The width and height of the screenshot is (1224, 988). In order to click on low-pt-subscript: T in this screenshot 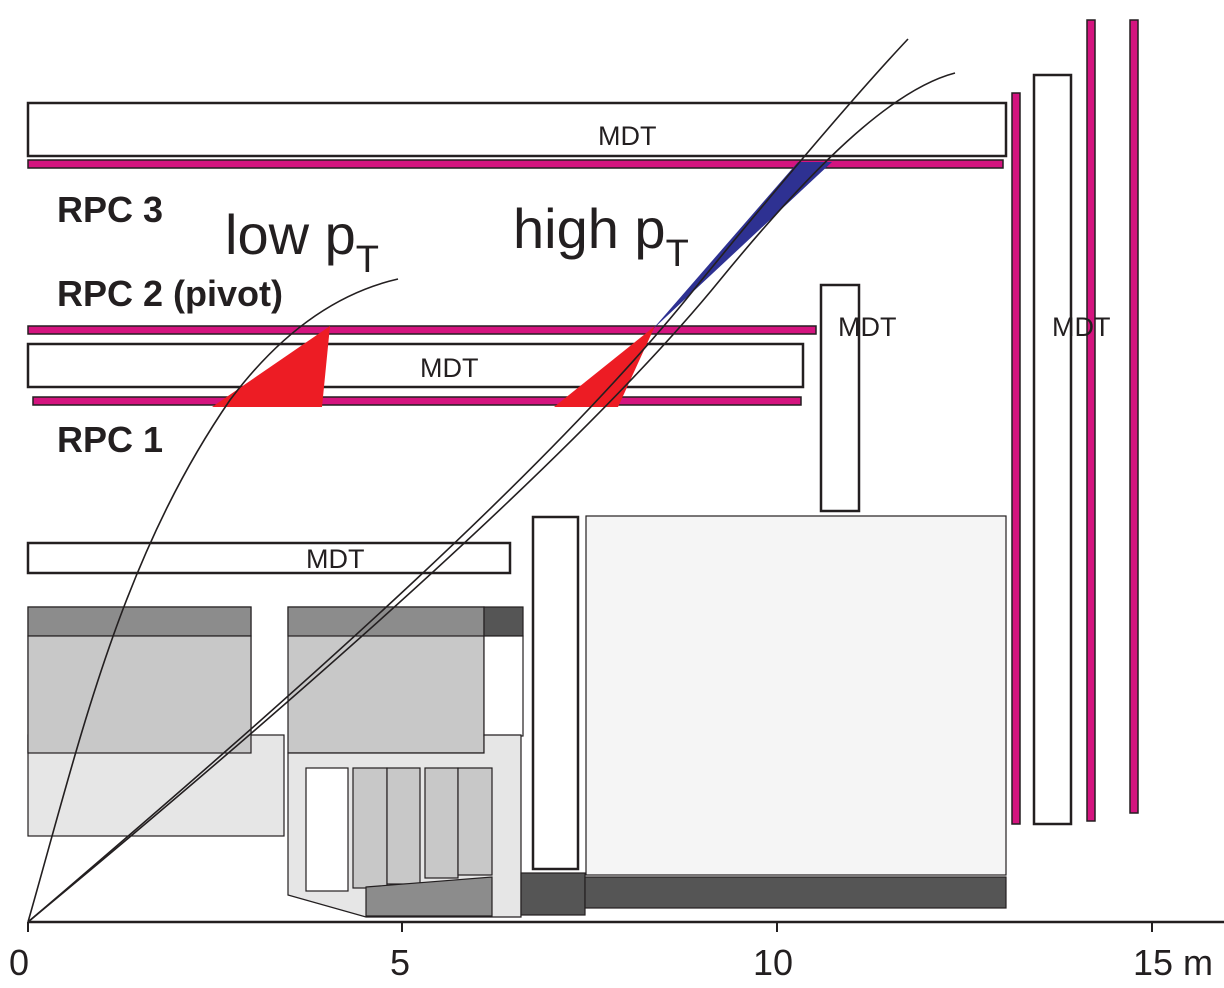, I will do `click(367, 260)`.